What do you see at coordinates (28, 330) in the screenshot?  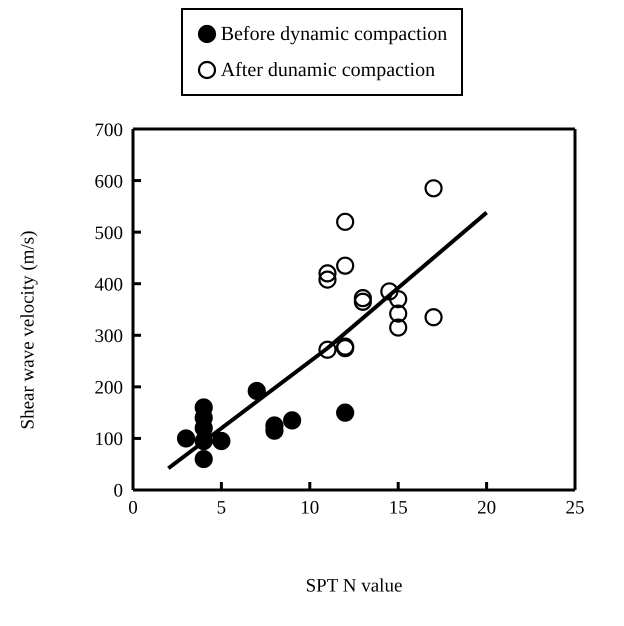 I see `y-axis-title: Shear wave velocity (m/s)` at bounding box center [28, 330].